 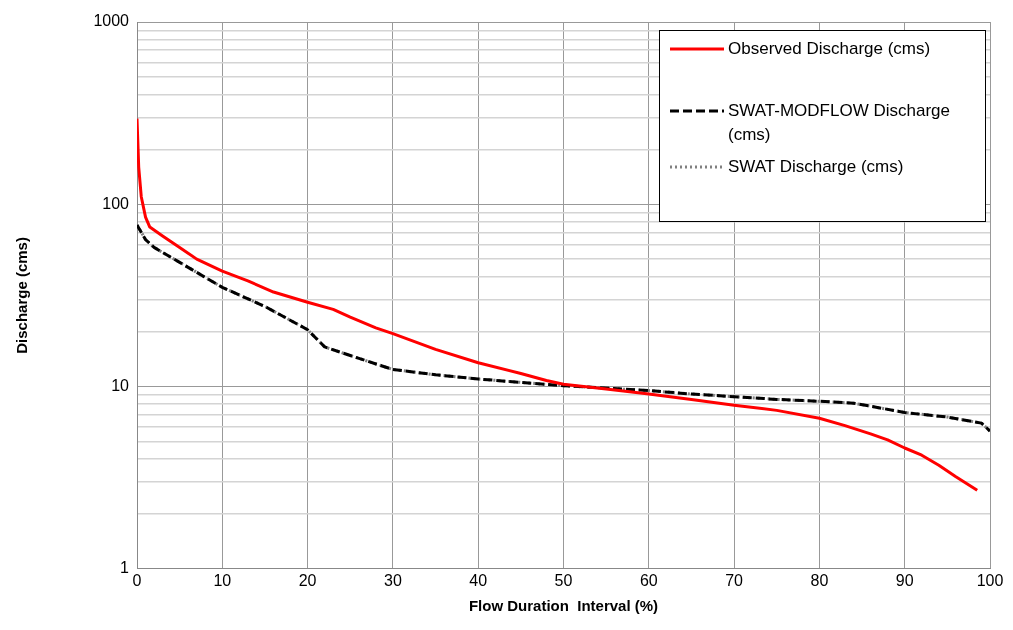 I want to click on x-tick-label: 10, so click(x=222, y=580).